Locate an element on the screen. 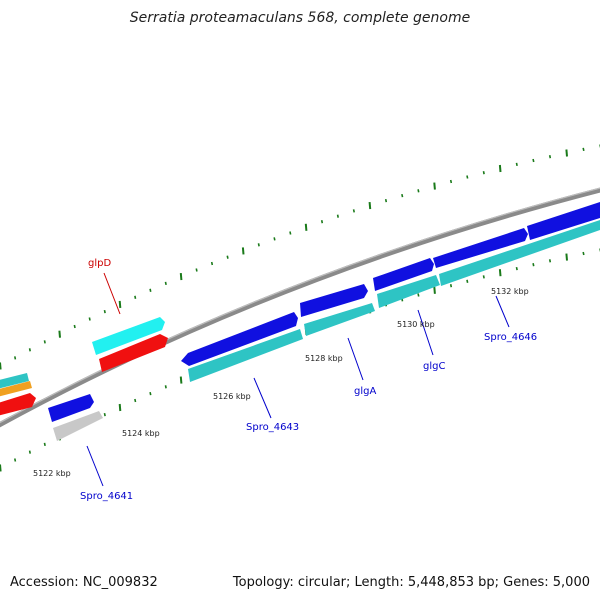 Image resolution: width=600 pixels, height=600 pixels. label-line-glpD is located at coordinates (112, 293).